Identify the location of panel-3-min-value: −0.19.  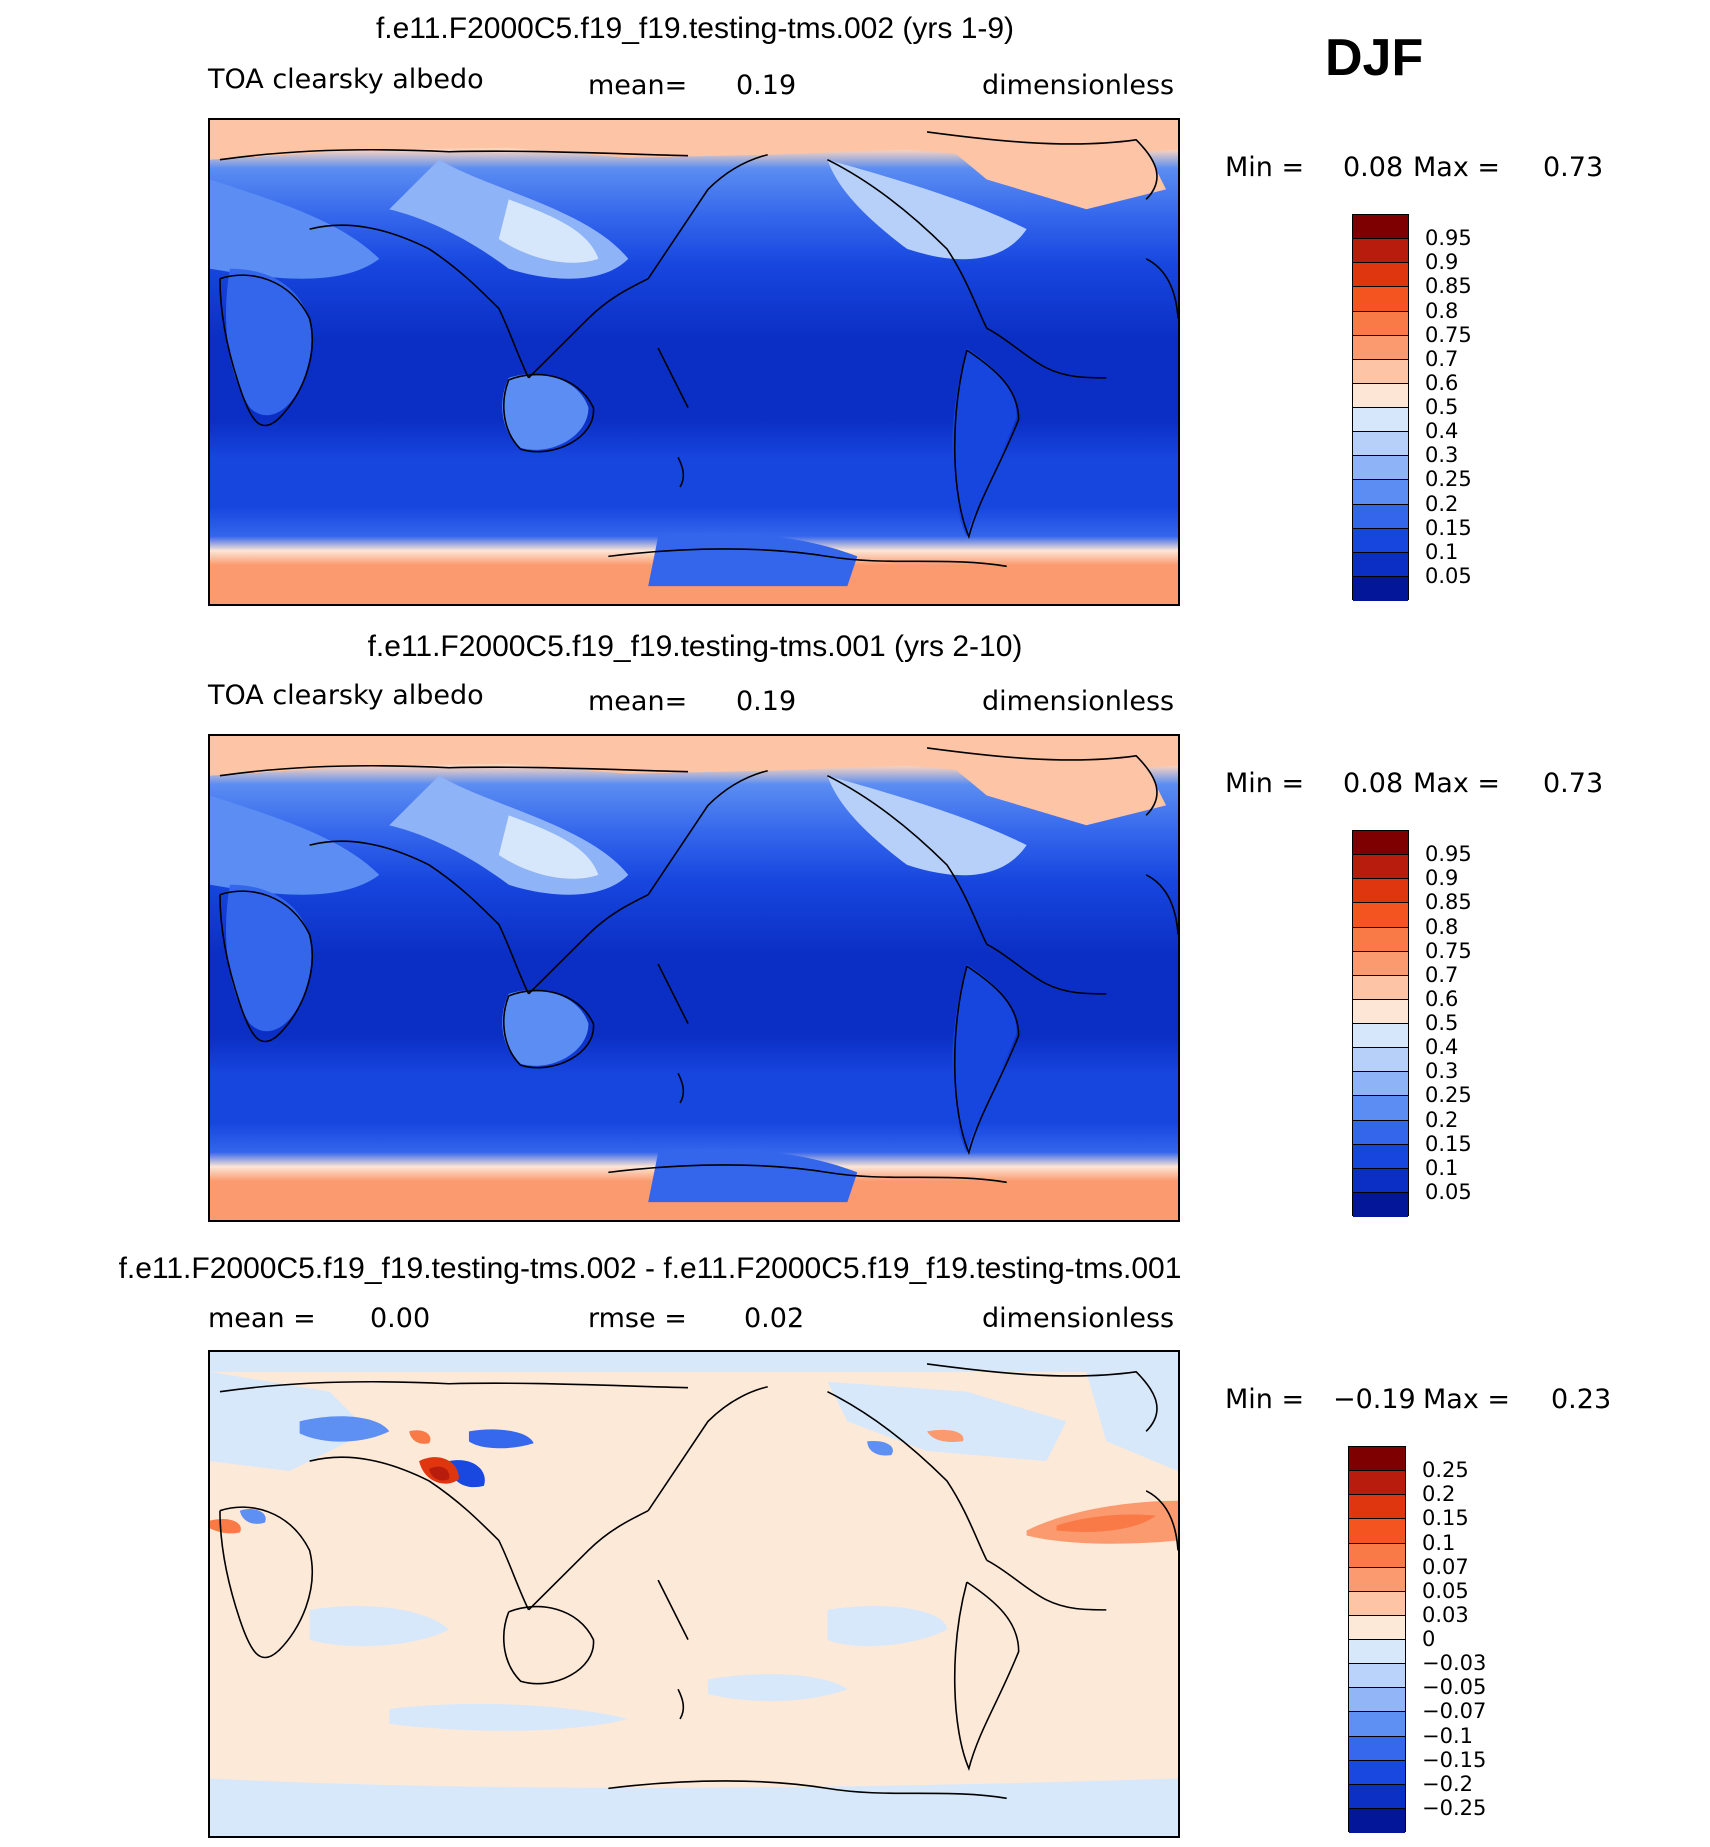
(1374, 1399).